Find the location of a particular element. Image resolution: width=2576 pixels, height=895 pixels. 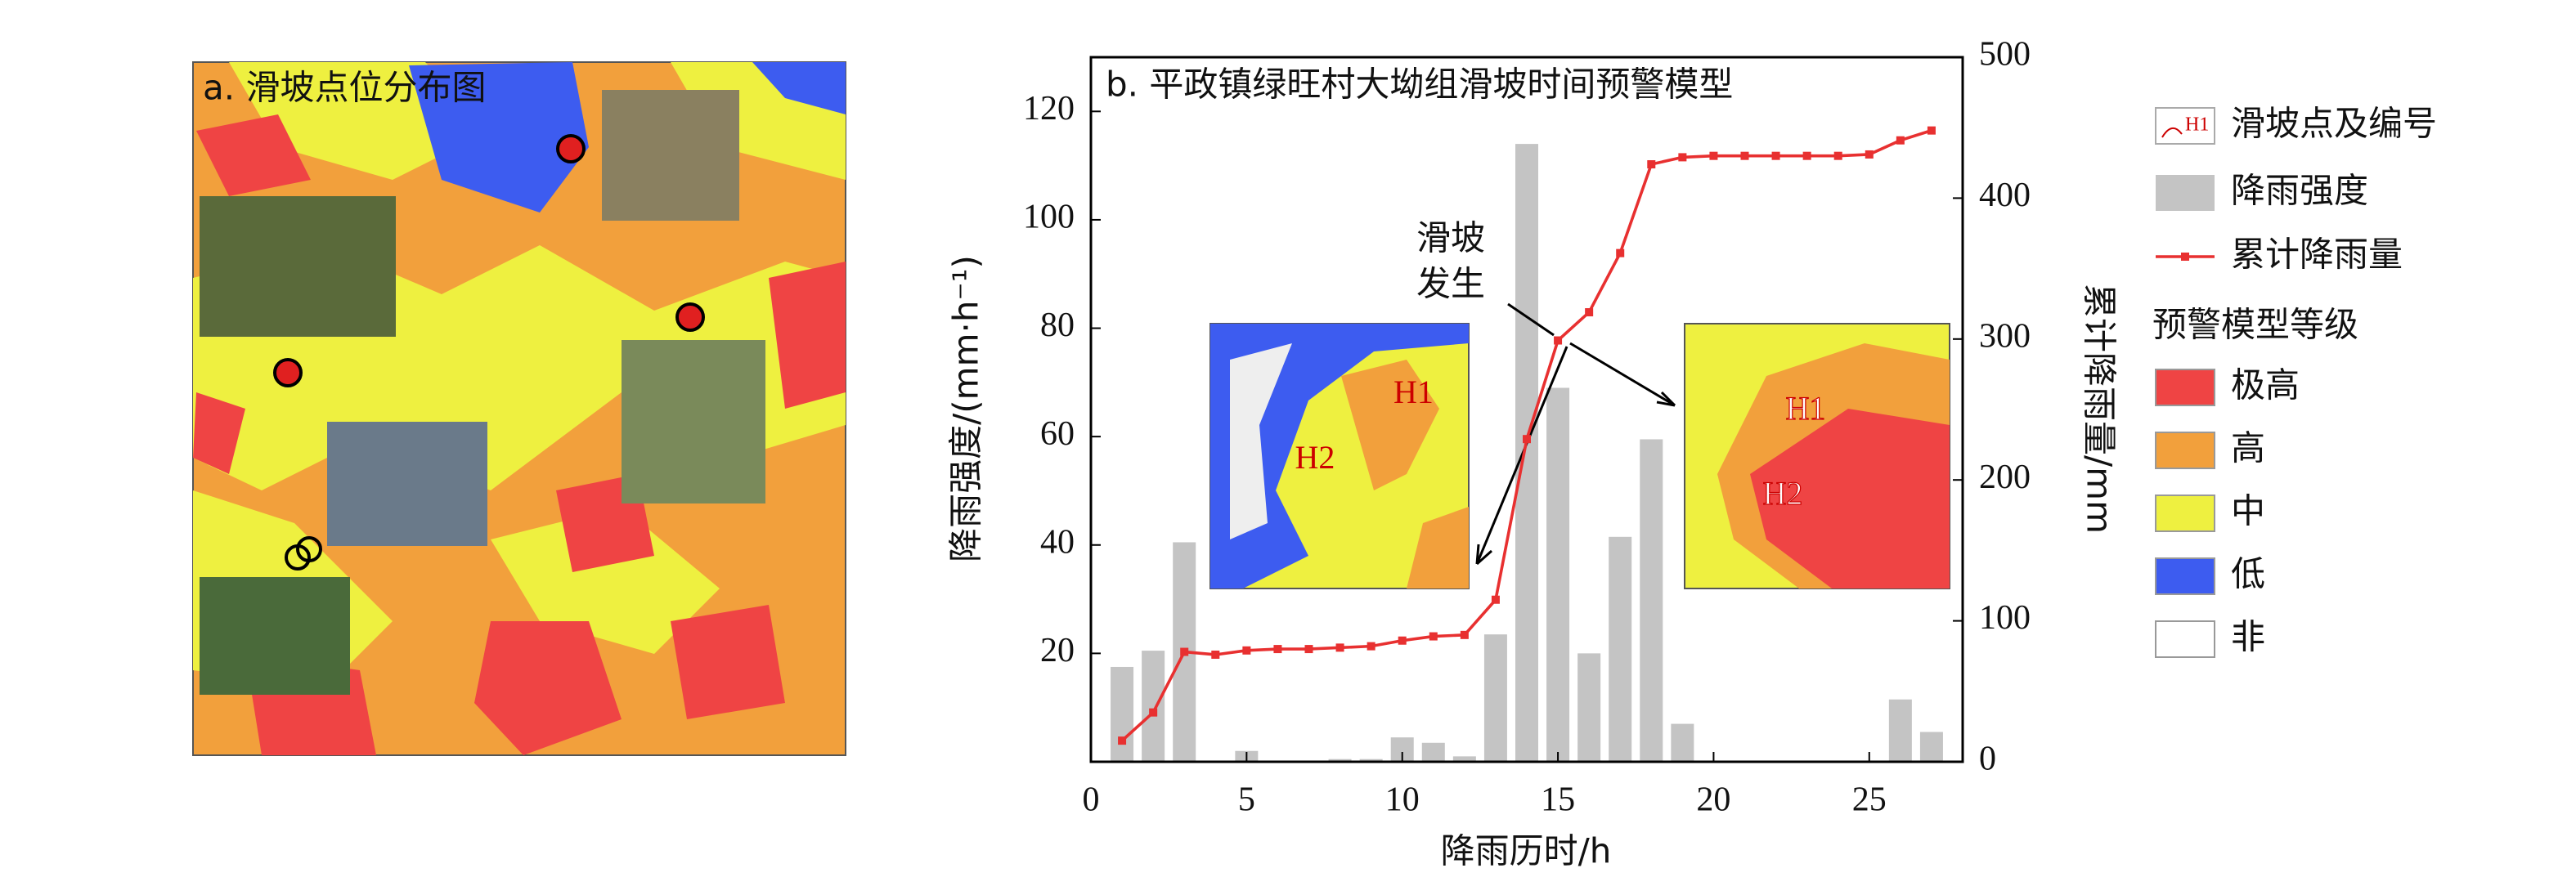

inset-right: H1 H2 is located at coordinates (1817, 456).